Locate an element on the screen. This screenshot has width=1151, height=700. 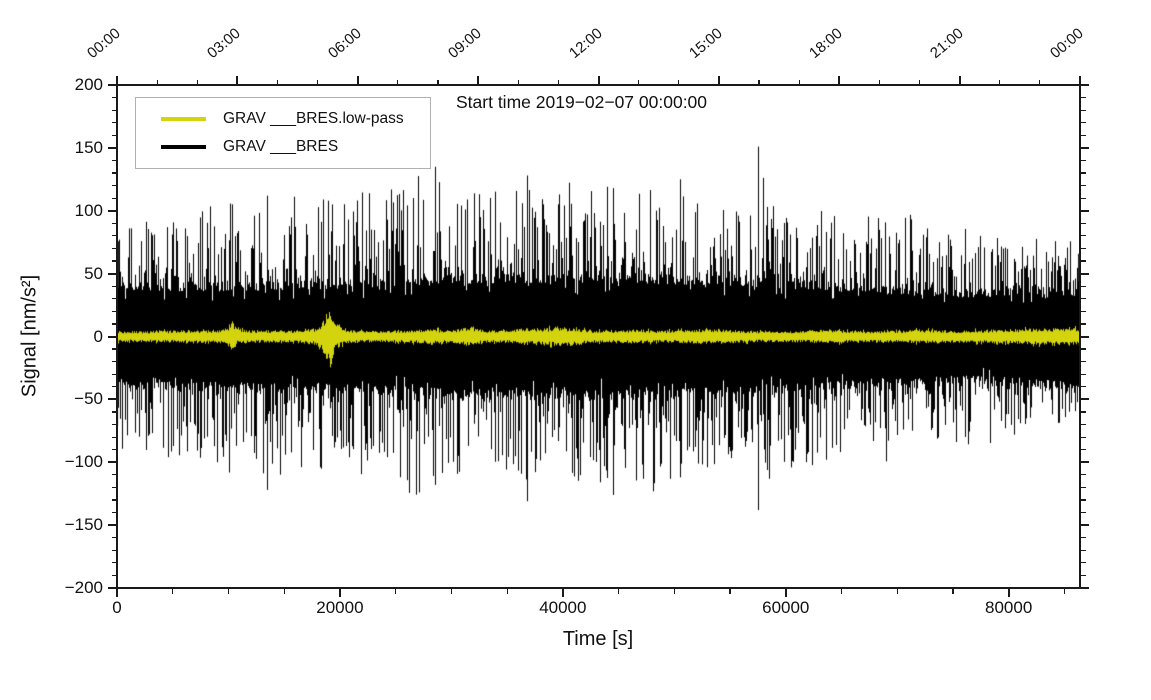
x-axis-tick-label: 20000 is located at coordinates (340, 607).